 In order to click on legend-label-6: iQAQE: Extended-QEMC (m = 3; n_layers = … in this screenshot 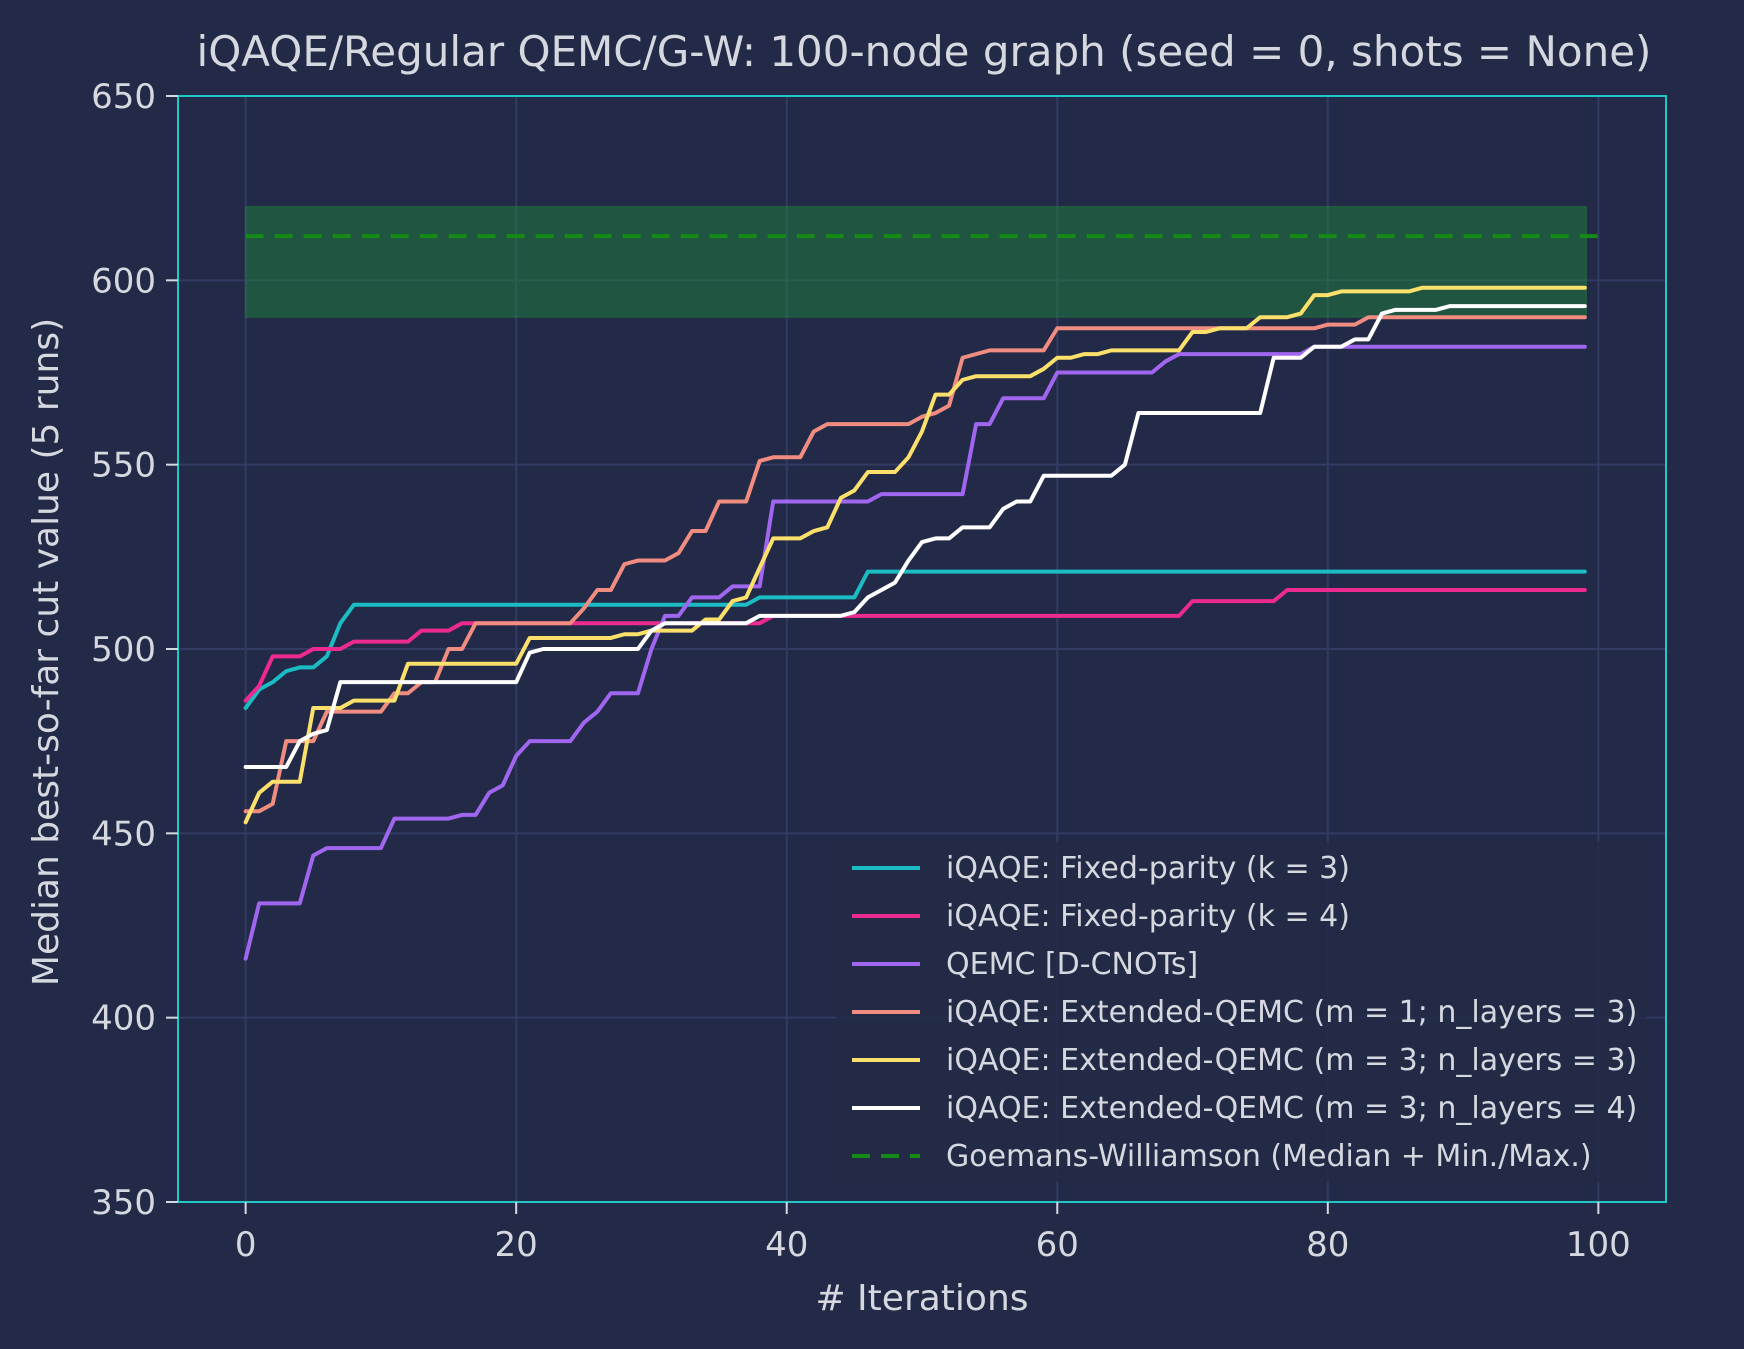, I will do `click(1291, 1108)`.